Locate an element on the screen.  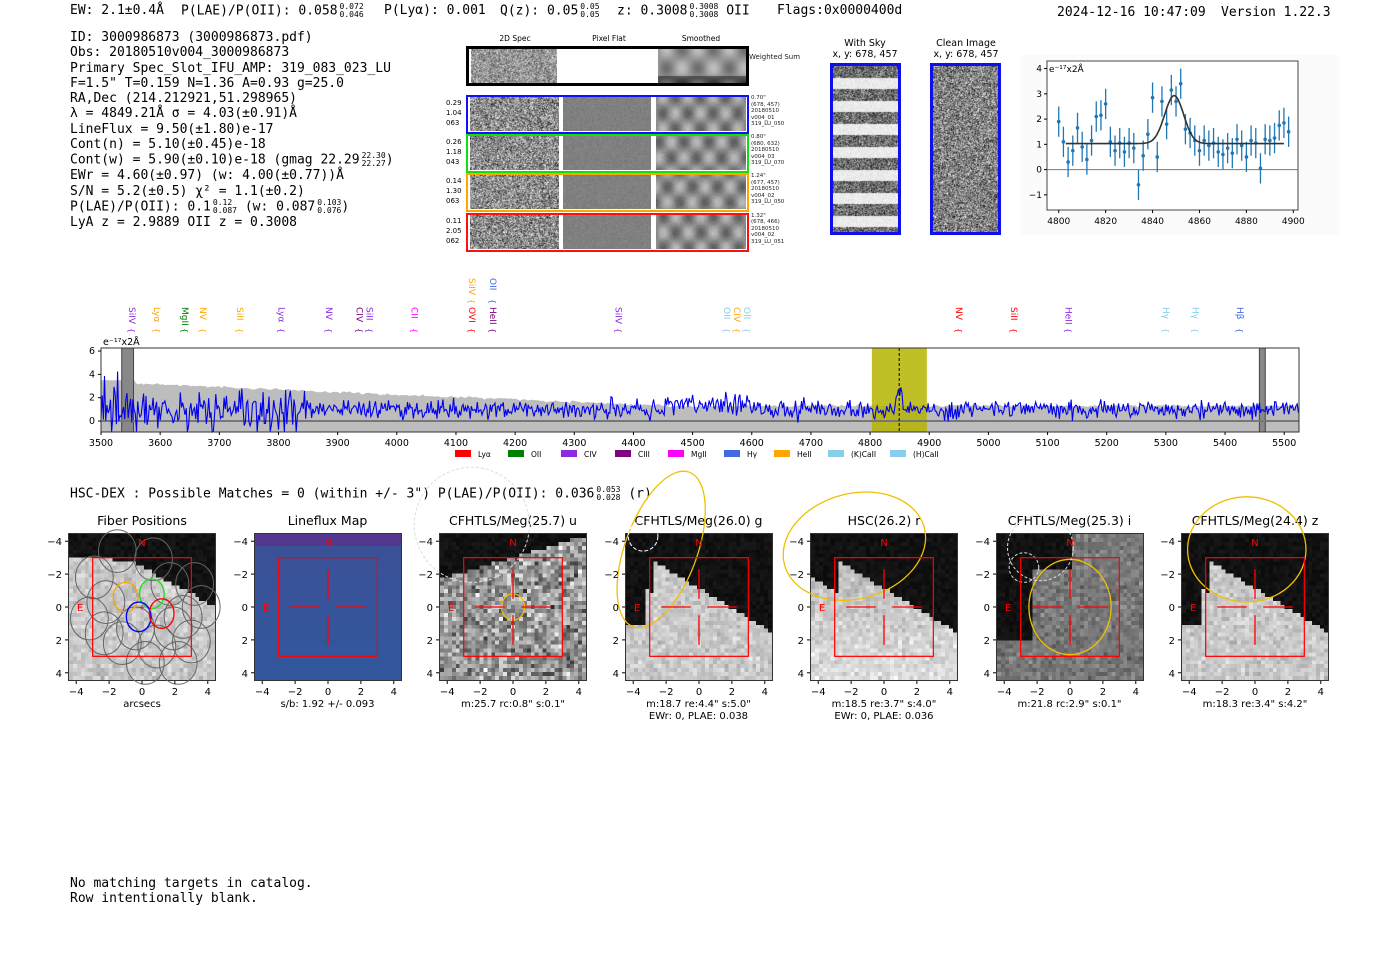
spec2d-right-value: v004_02 is located at coordinates (763, 235).